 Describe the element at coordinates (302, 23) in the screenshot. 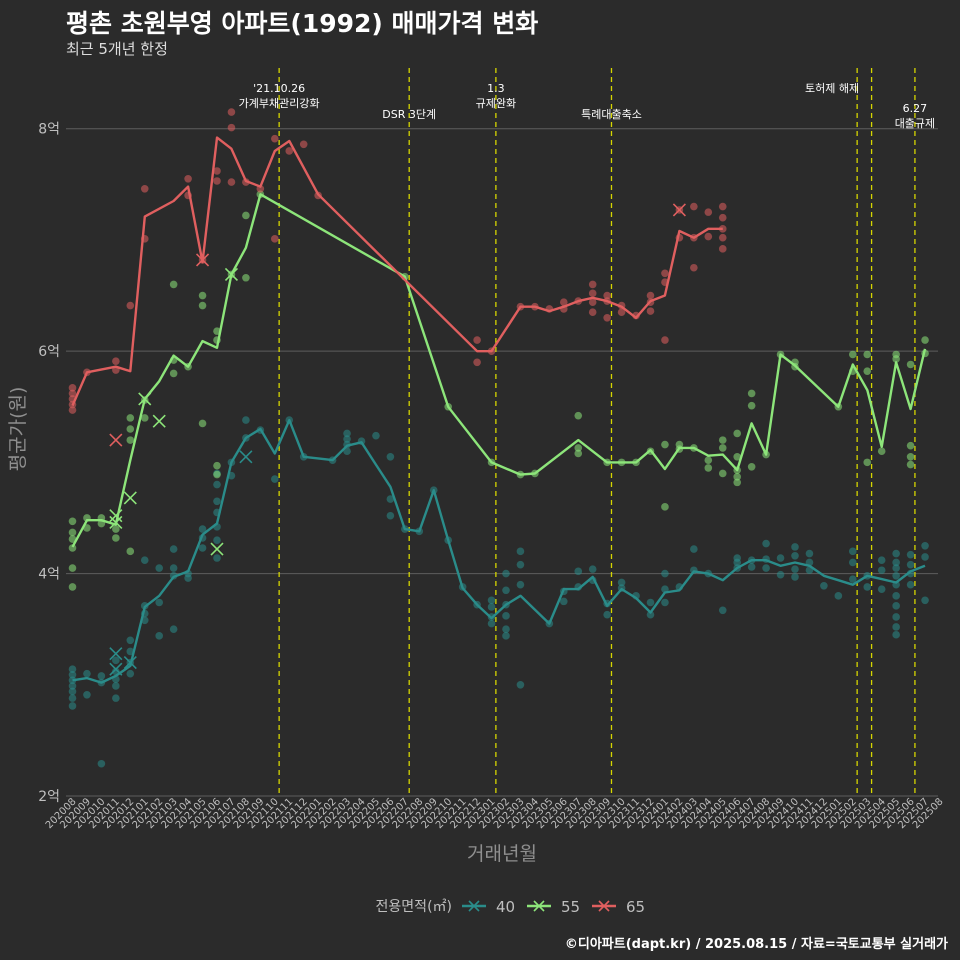

I see `chart-title: 평촌 초원부영 아파트(1992) 매매가격 변화` at that location.